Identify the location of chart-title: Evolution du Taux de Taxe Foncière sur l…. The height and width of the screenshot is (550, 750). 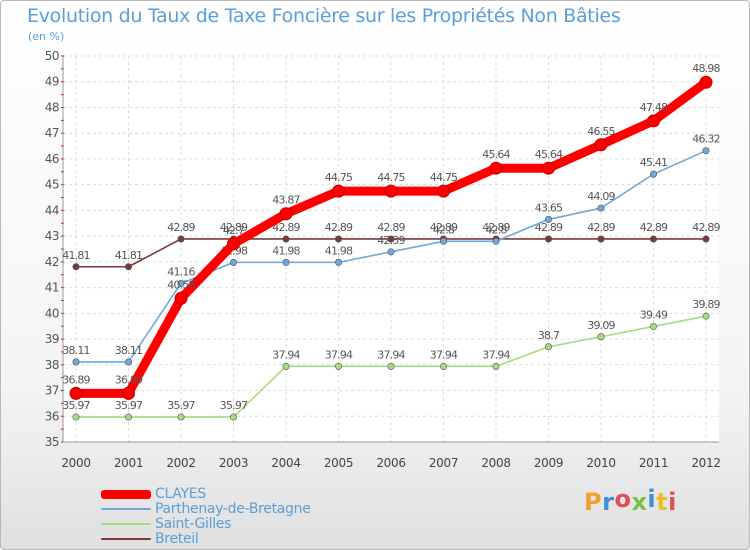
(324, 16).